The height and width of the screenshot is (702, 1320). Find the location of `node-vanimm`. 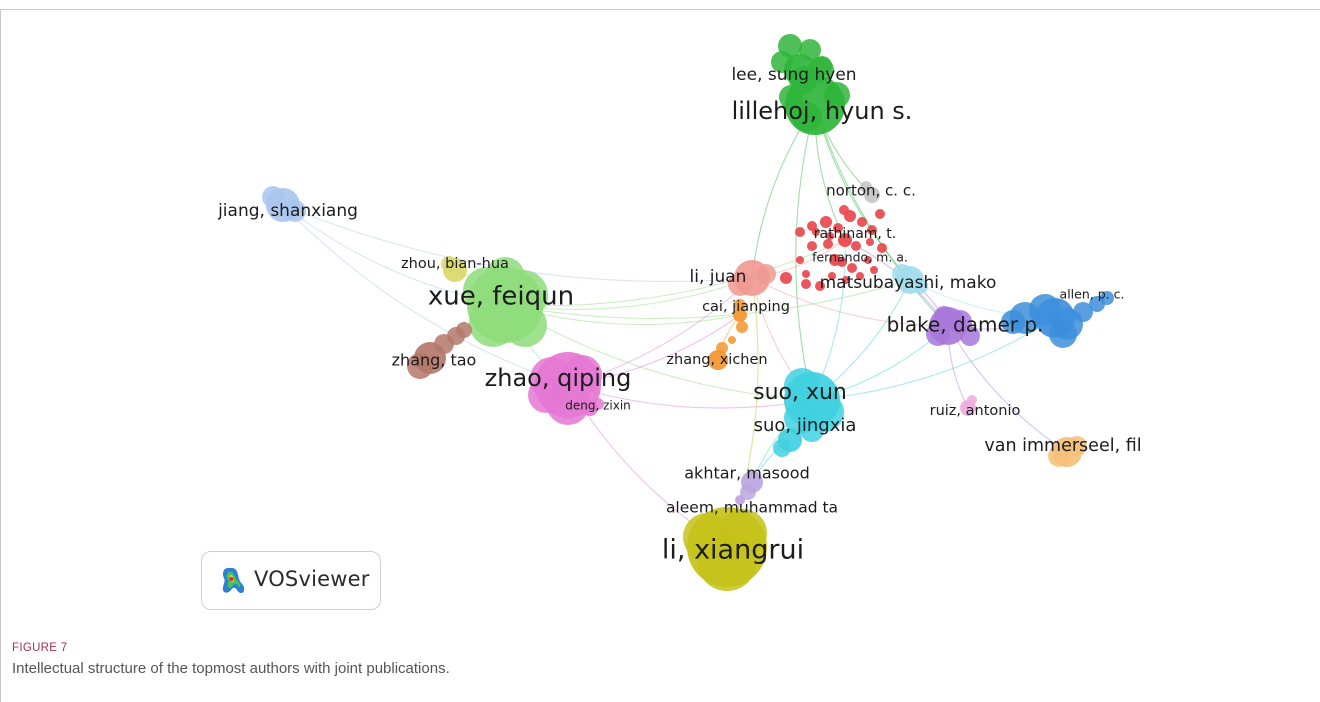

node-vanimm is located at coordinates (1067, 451).